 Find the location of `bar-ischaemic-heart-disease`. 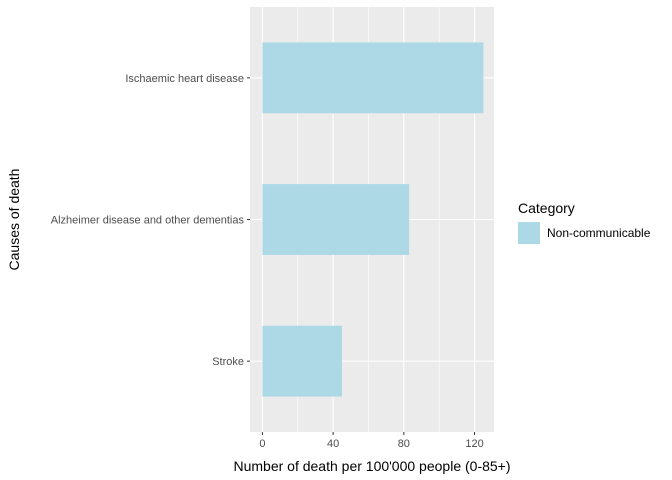

bar-ischaemic-heart-disease is located at coordinates (373, 78).